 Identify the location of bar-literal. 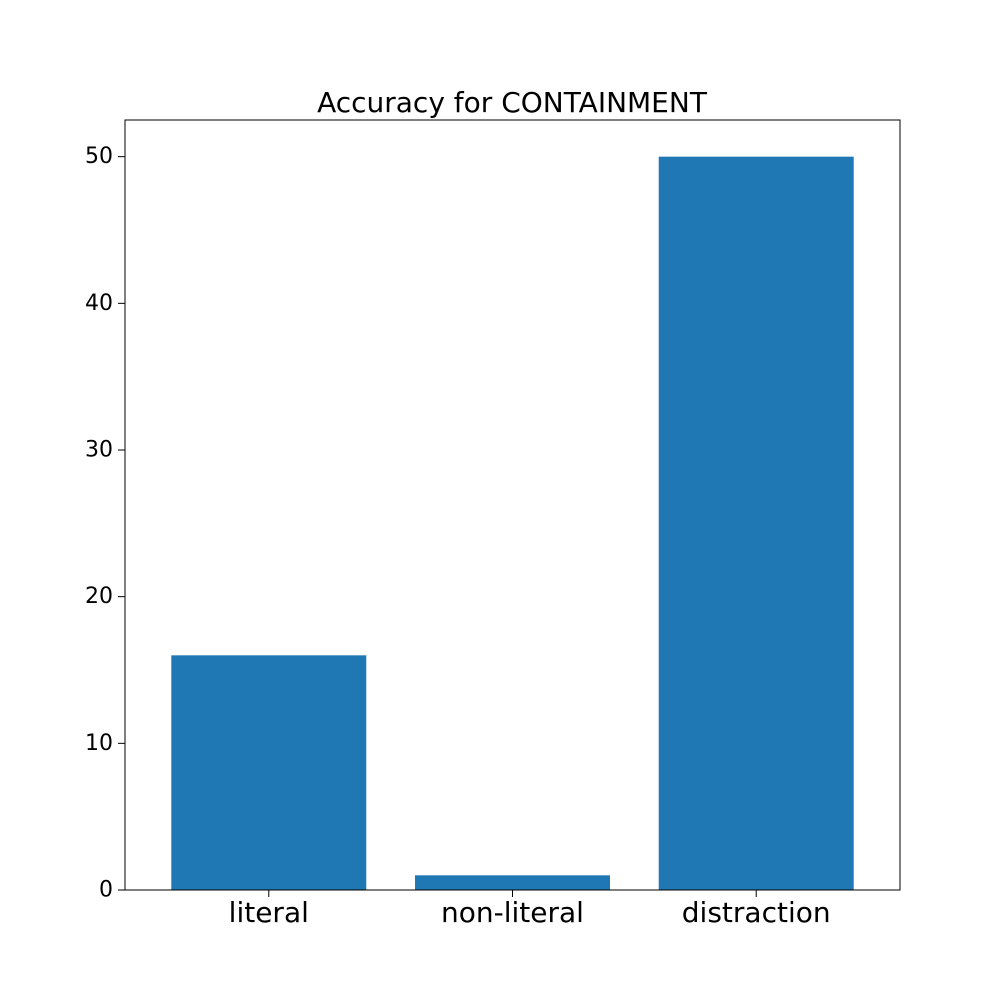
(269, 772).